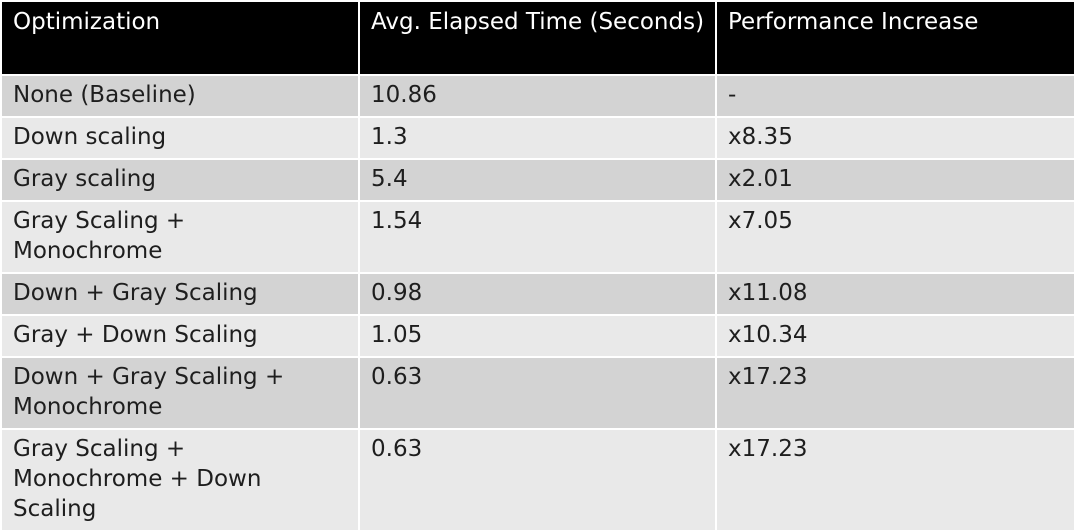  I want to click on cell-elapsed-time: 5.4, so click(537, 180).